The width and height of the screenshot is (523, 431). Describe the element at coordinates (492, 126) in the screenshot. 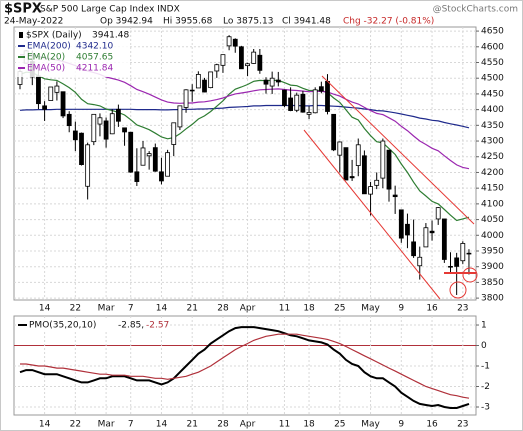

I see `y-tick-label: 4350` at that location.